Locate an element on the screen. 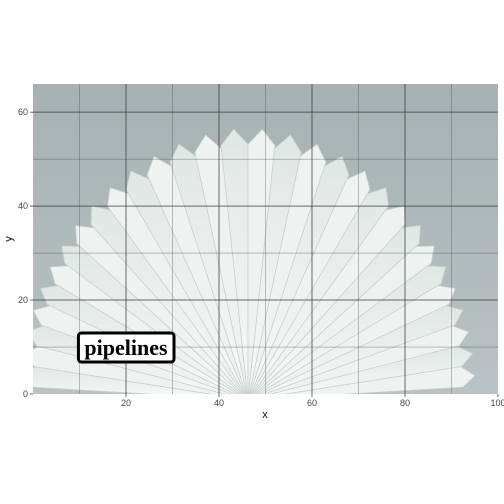 The image size is (504, 504). y-tick-label: 20 is located at coordinates (23, 300).